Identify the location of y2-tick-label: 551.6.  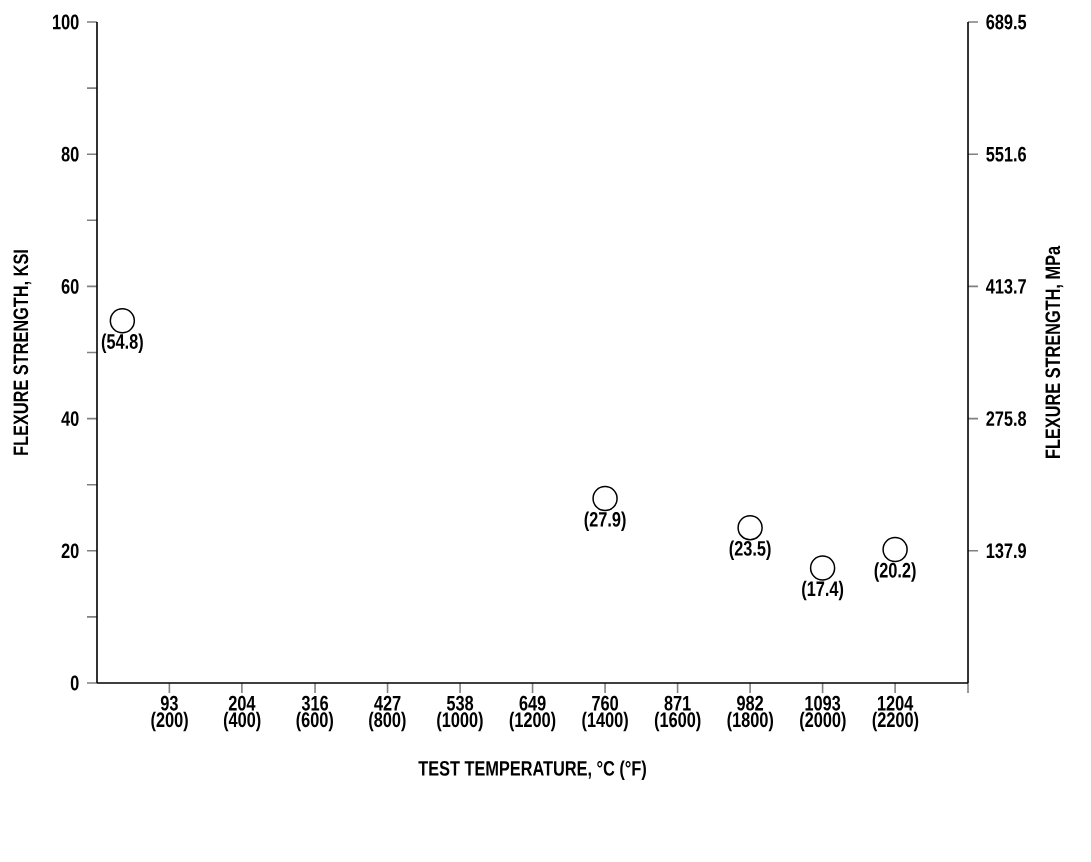
(1006, 154).